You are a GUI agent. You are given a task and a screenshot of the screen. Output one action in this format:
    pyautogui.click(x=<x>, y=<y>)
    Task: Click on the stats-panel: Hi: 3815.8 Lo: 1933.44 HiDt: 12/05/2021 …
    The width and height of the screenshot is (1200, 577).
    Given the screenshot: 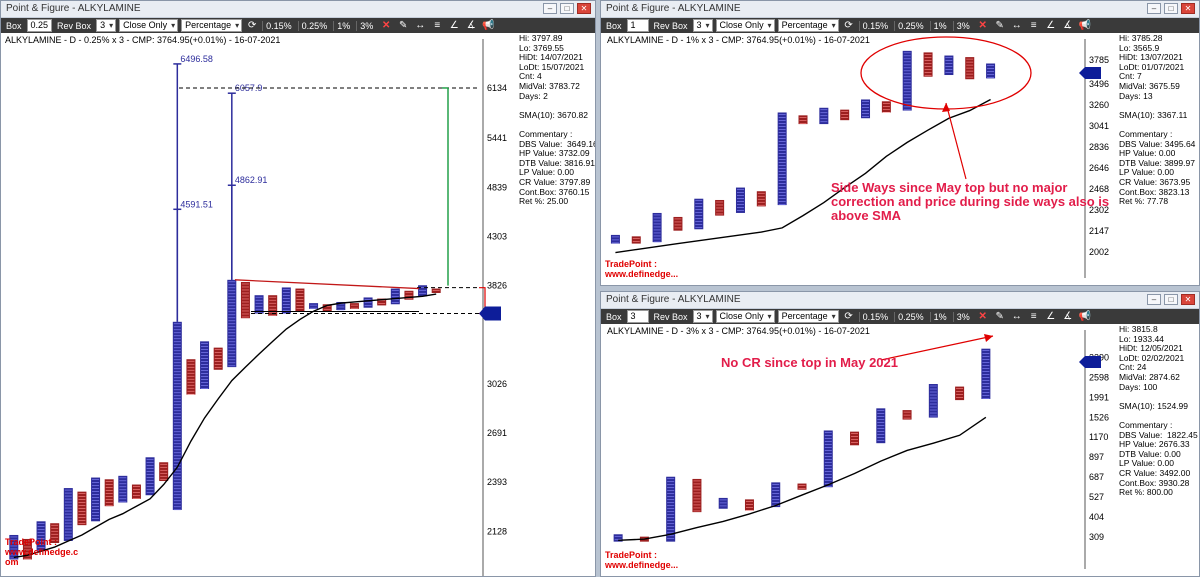 What is the action you would take?
    pyautogui.click(x=1158, y=411)
    